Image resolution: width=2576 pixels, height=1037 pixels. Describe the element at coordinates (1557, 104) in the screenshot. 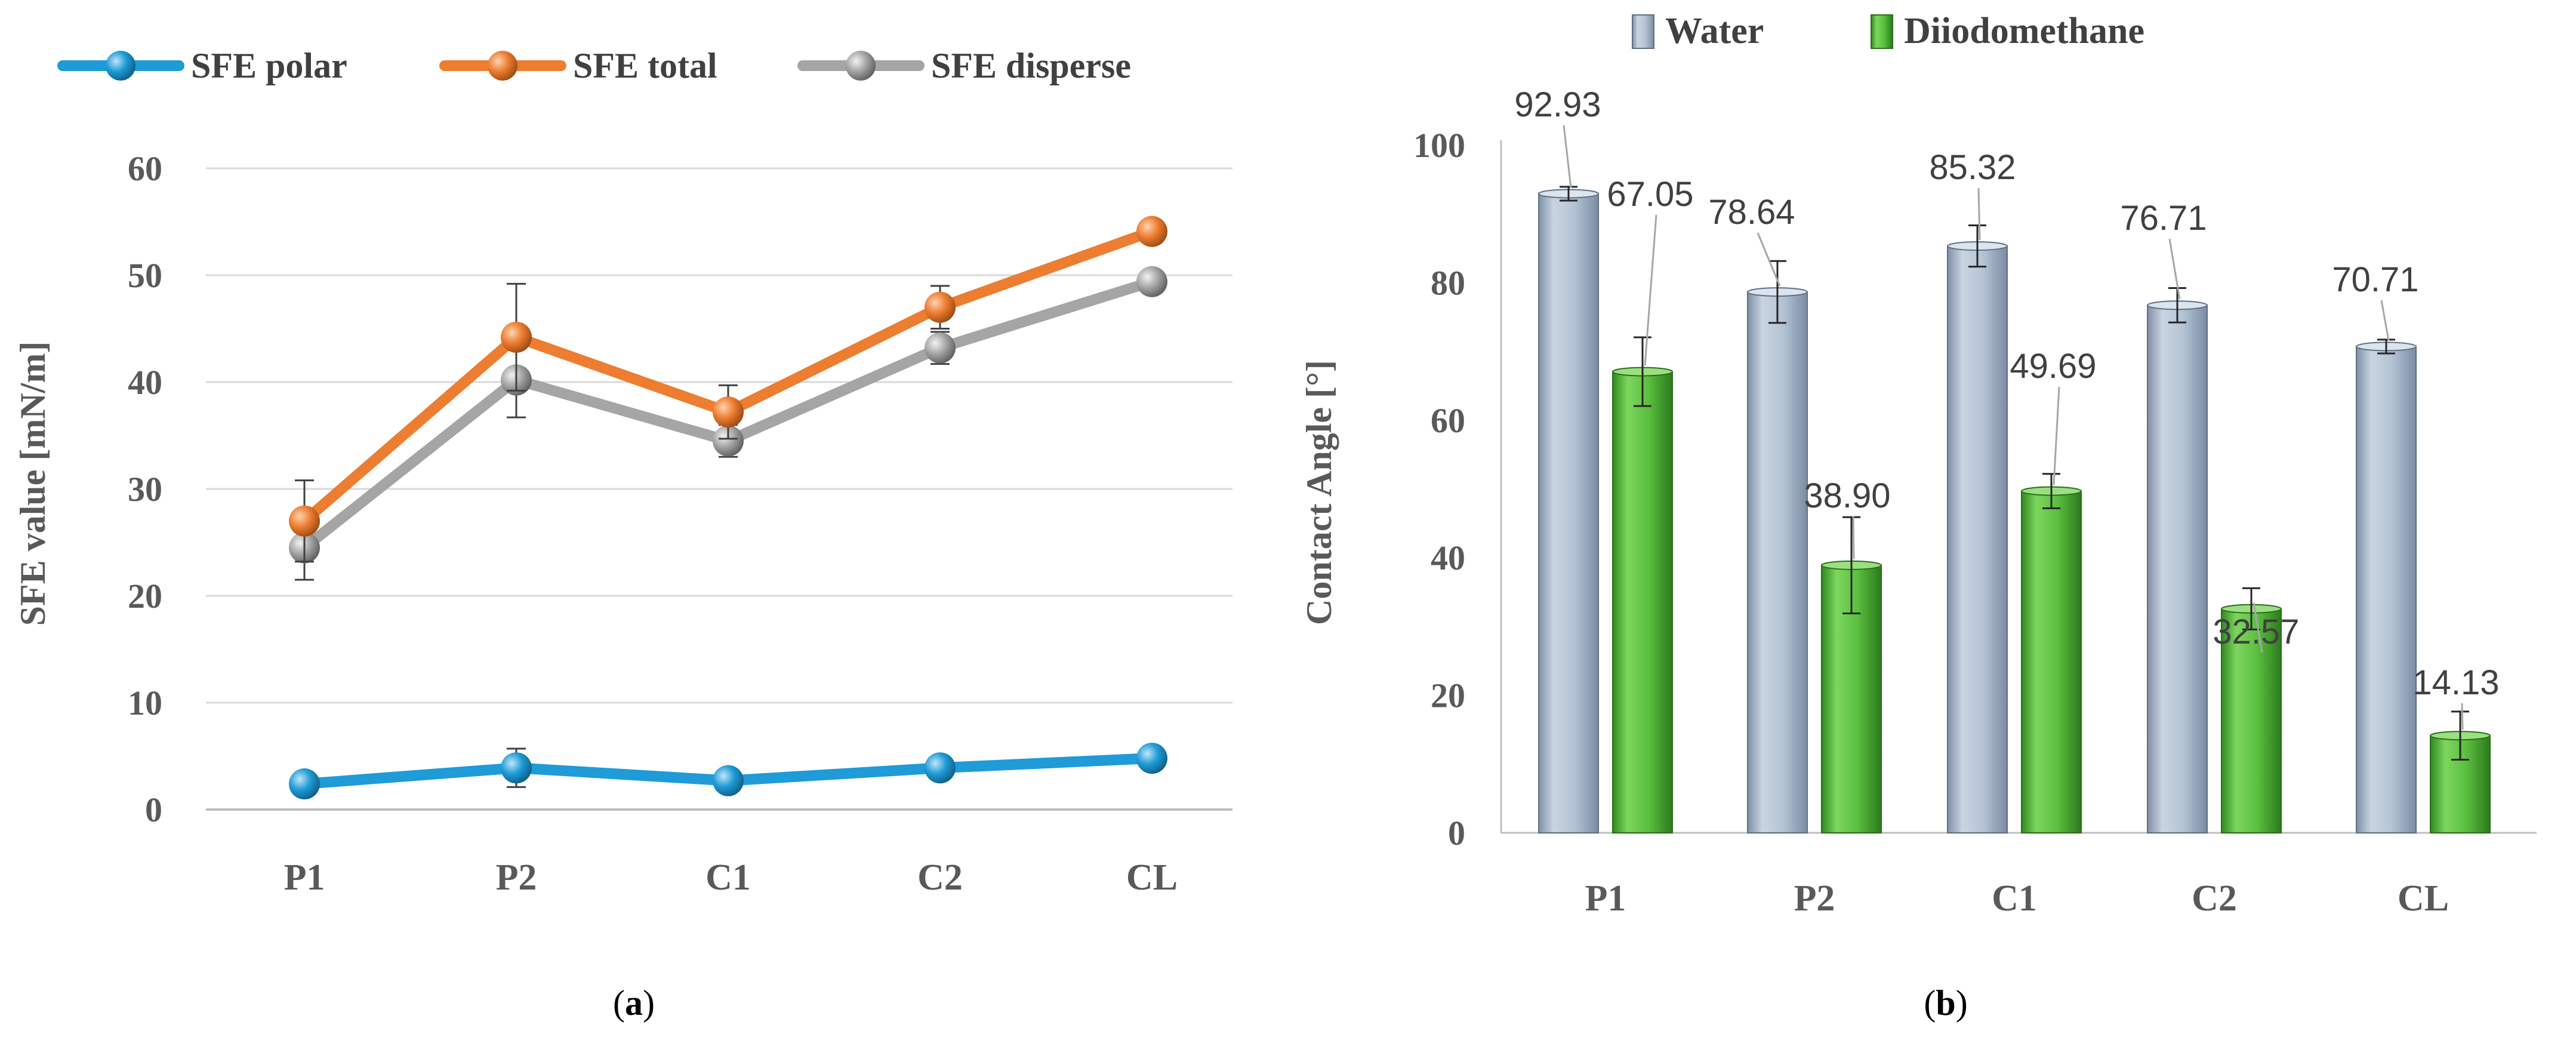

I see `panel-b-data-label: 92.93` at that location.